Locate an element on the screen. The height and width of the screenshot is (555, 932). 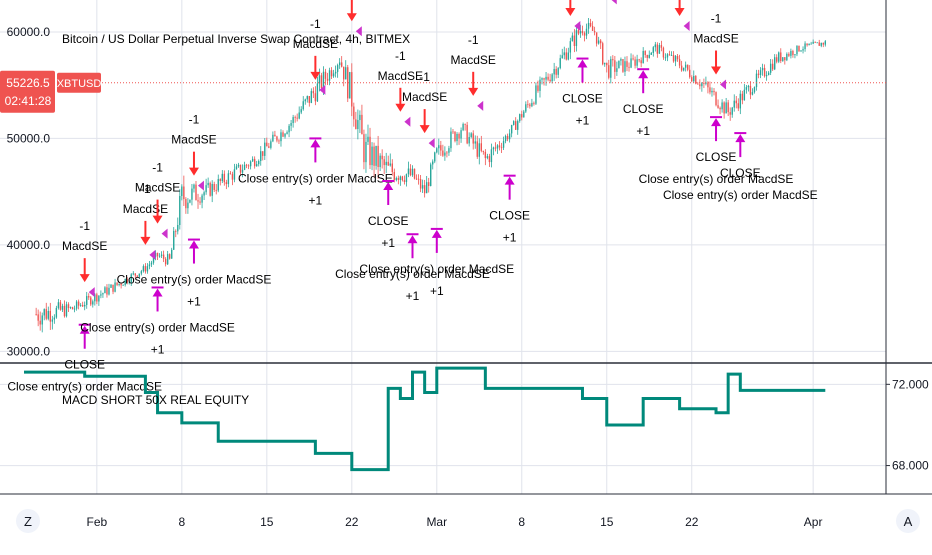
equity-axis: 72.000 68.000 is located at coordinates (907, 425).